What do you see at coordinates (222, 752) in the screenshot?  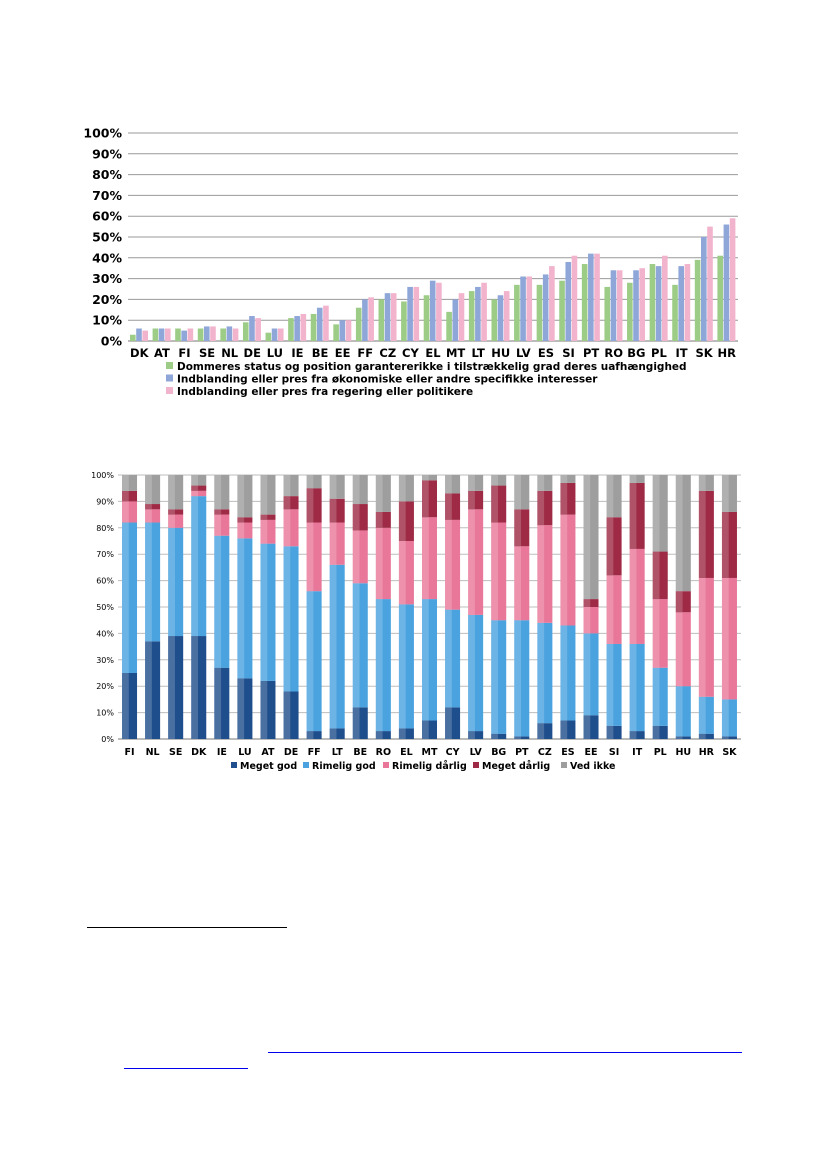 I see `x-tick-label: IE` at bounding box center [222, 752].